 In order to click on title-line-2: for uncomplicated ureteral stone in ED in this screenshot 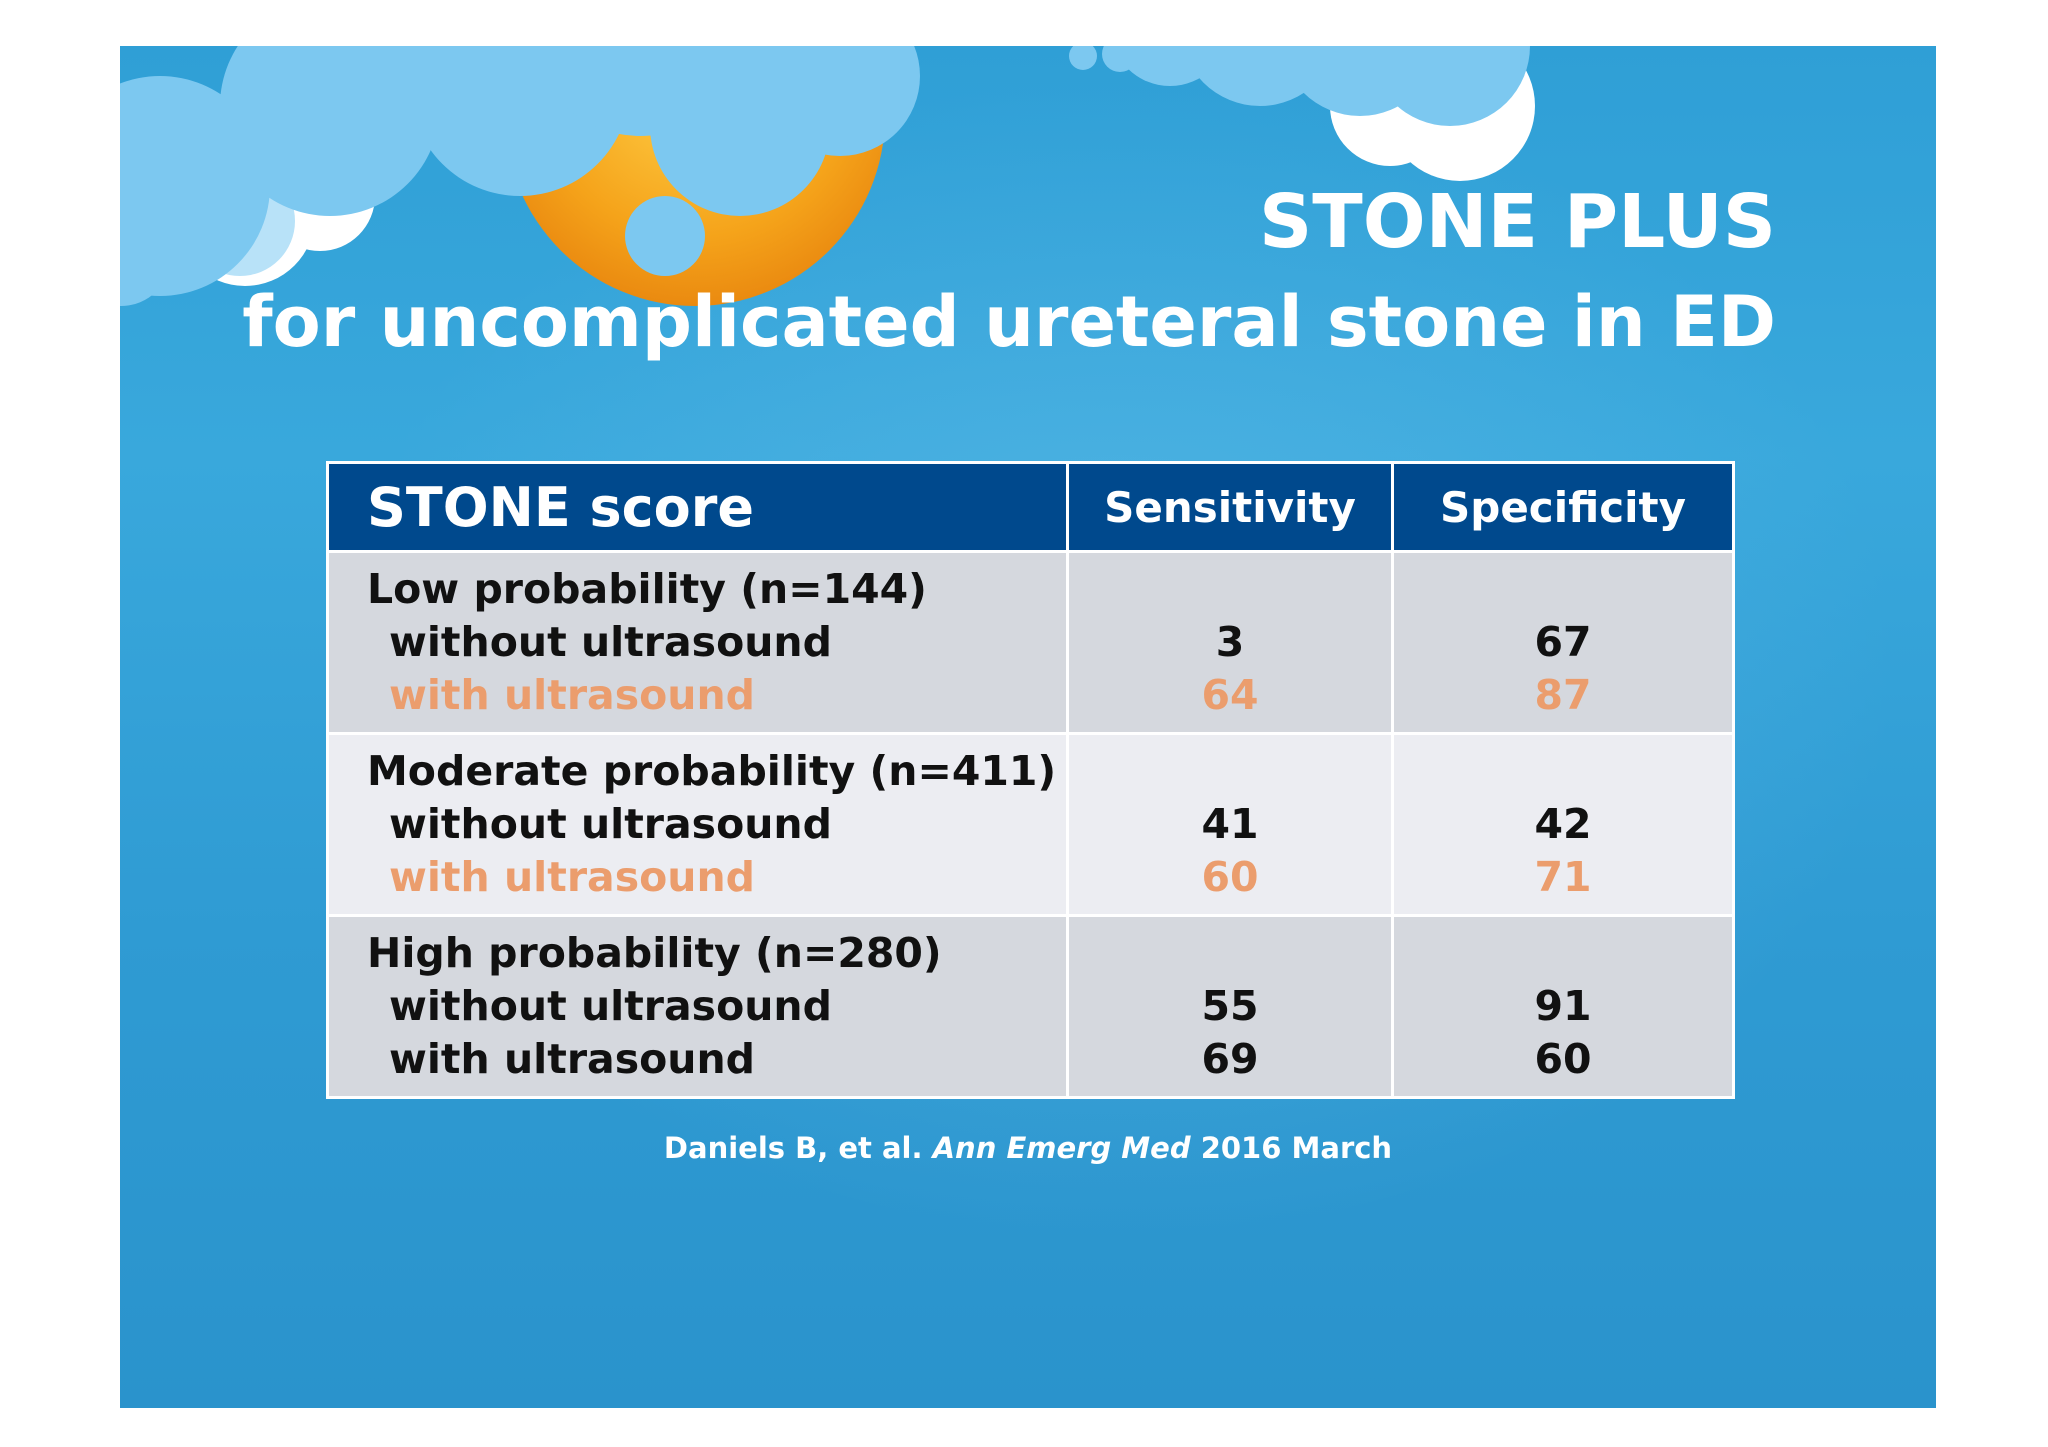, I will do `click(1009, 322)`.